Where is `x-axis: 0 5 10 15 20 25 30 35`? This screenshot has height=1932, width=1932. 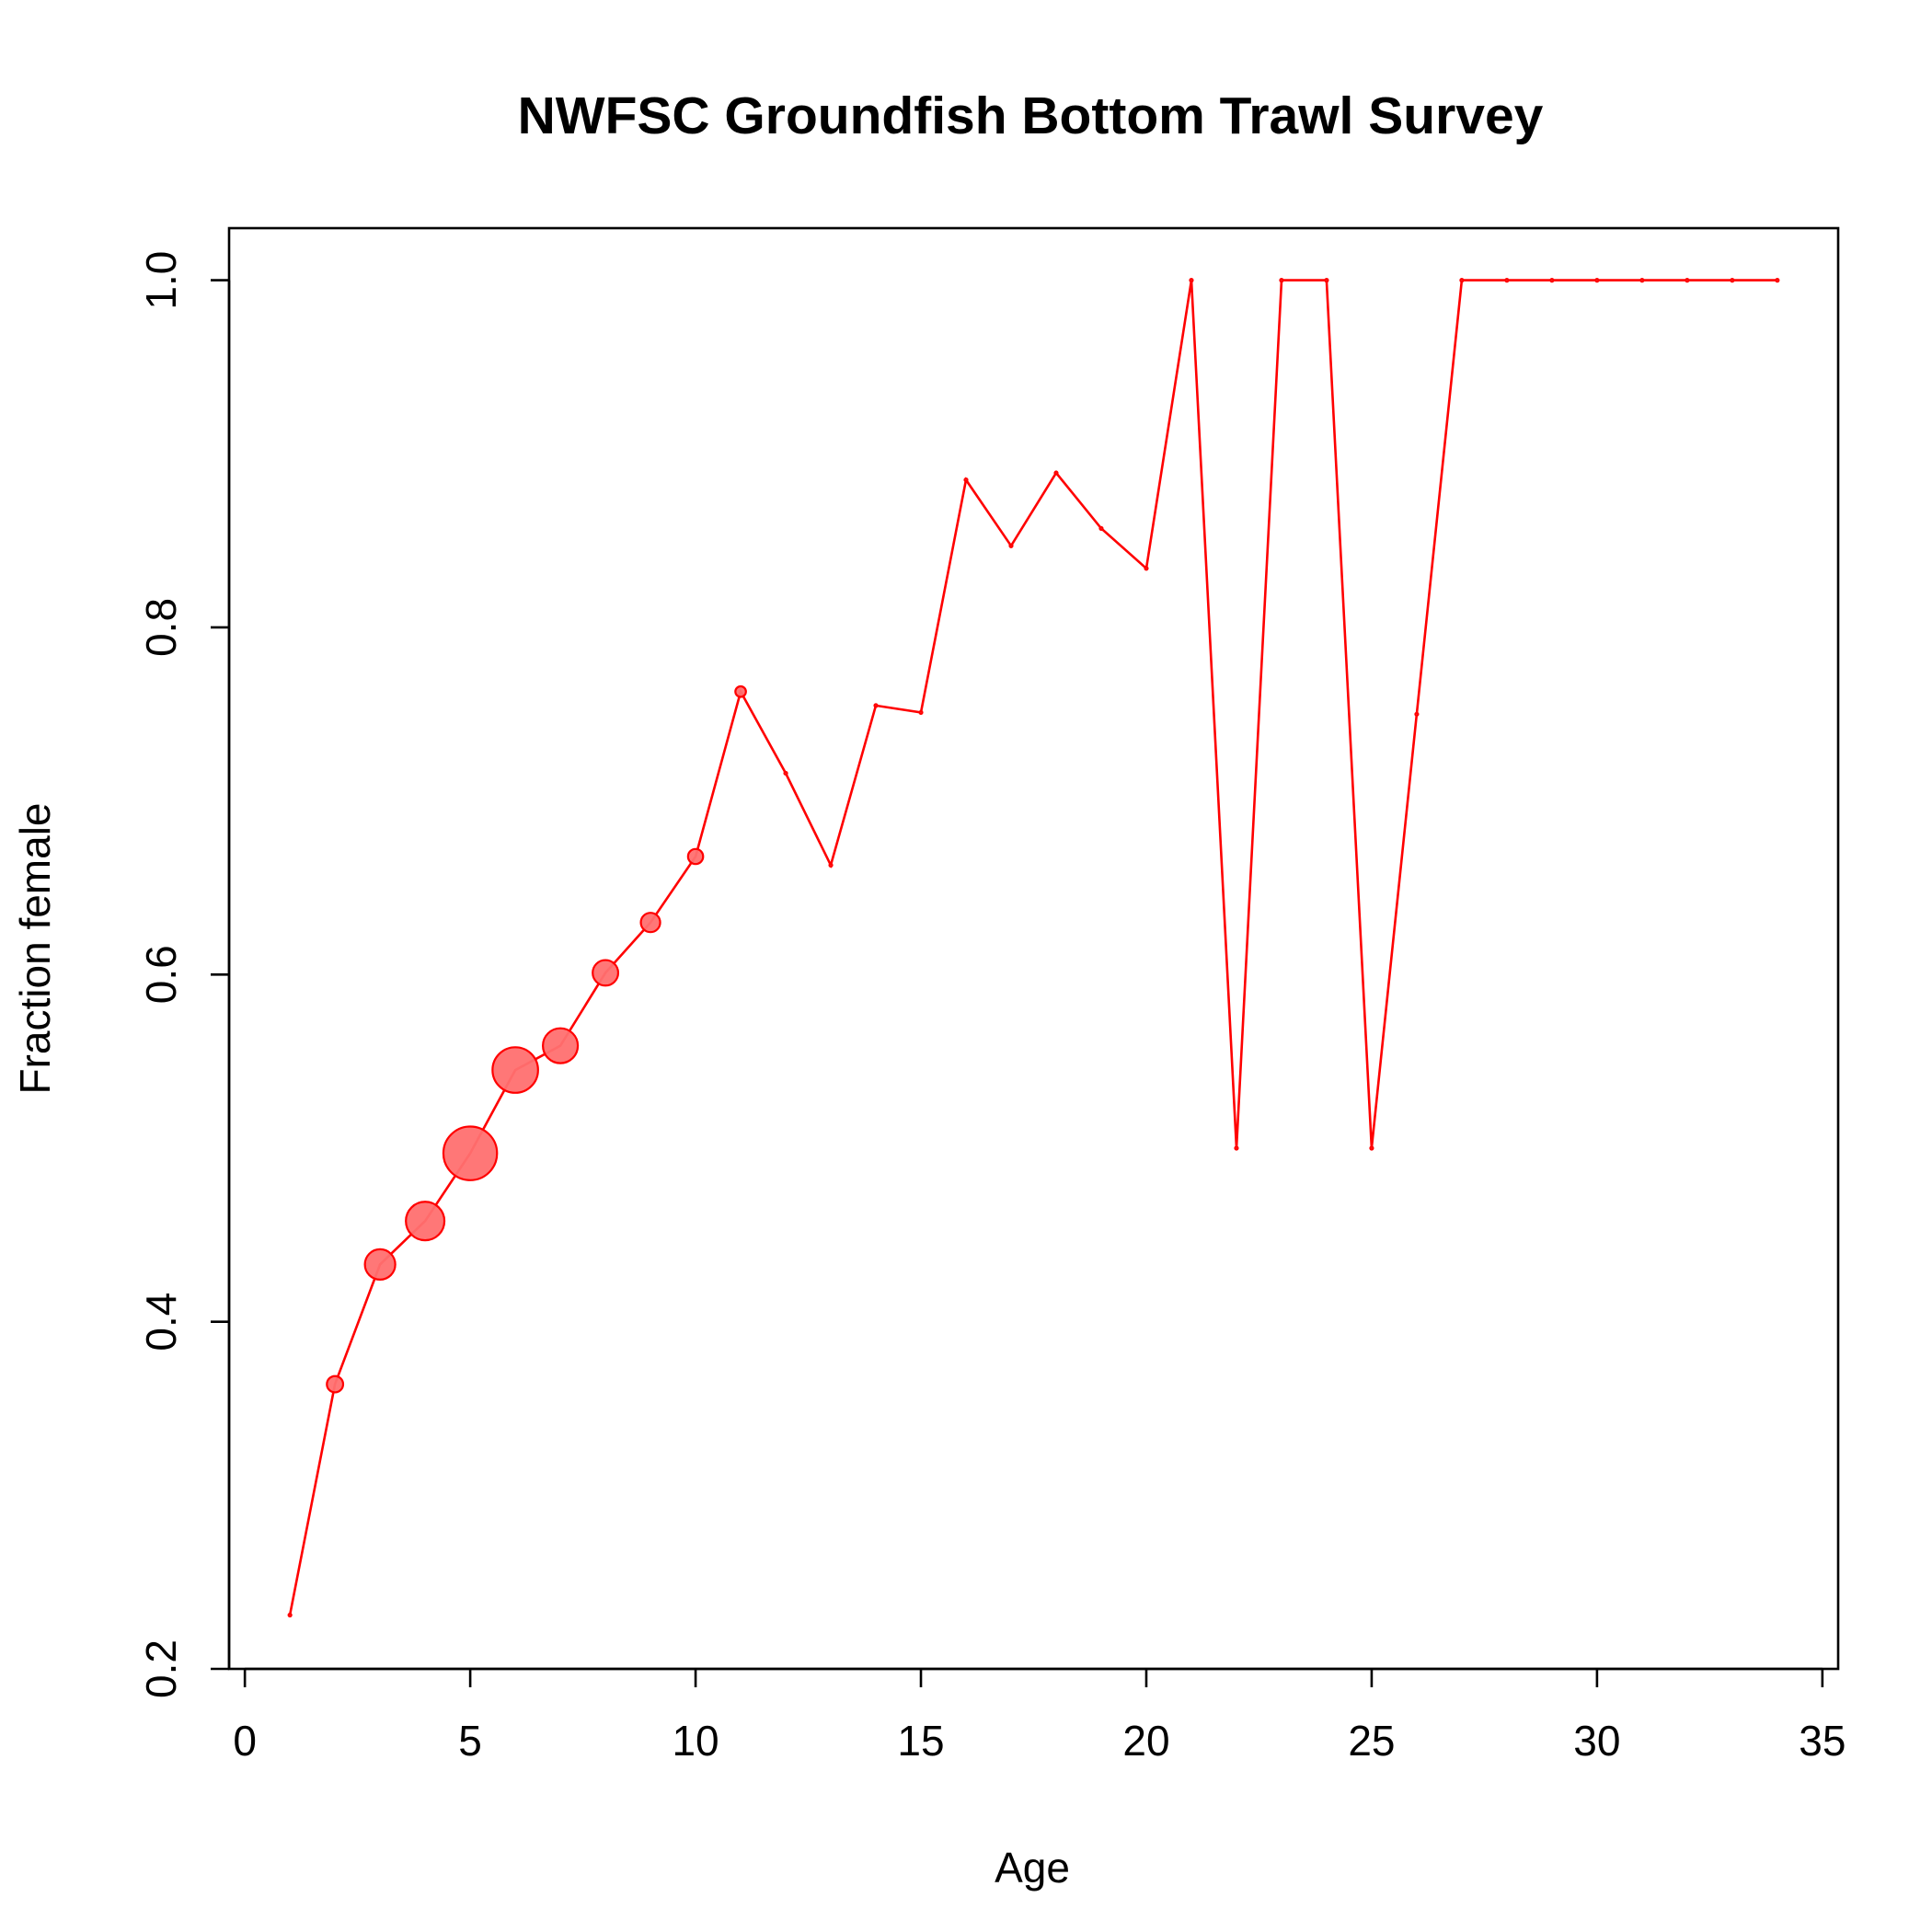 x-axis: 0 5 10 15 20 25 30 35 is located at coordinates (1039, 1716).